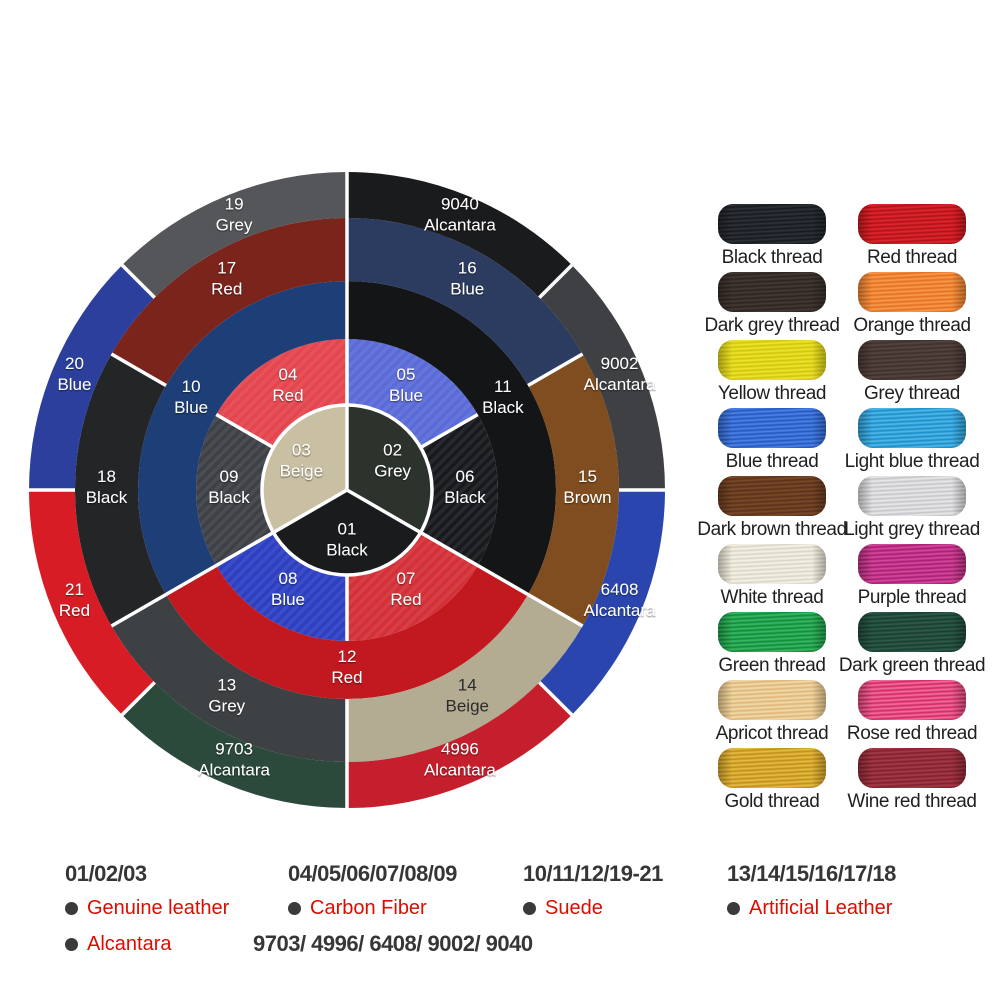 The image size is (1000, 1000). Describe the element at coordinates (912, 325) in the screenshot. I see `thread-label: Orange thread` at that location.